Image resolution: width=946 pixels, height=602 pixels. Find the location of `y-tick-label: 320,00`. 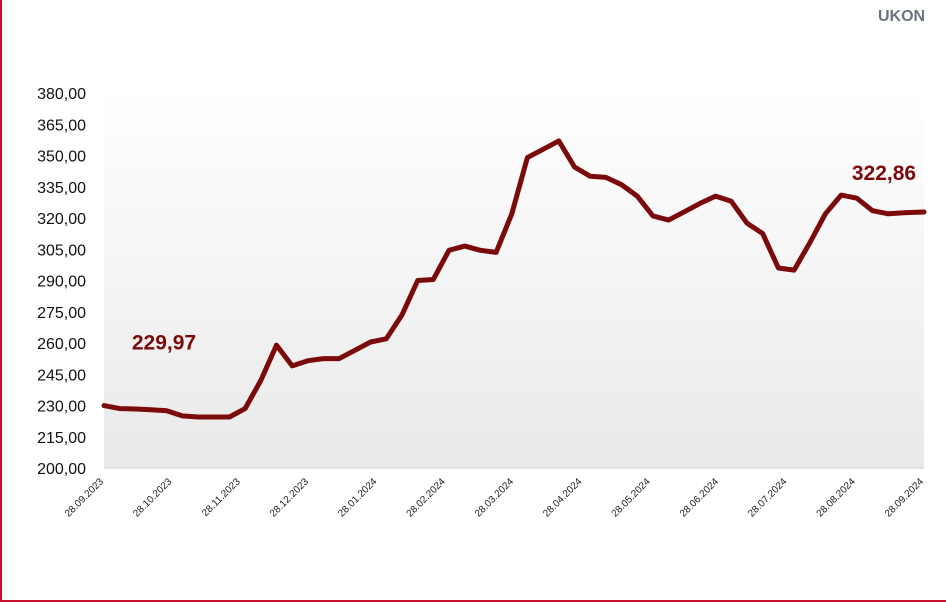

y-tick-label: 320,00 is located at coordinates (61, 219).